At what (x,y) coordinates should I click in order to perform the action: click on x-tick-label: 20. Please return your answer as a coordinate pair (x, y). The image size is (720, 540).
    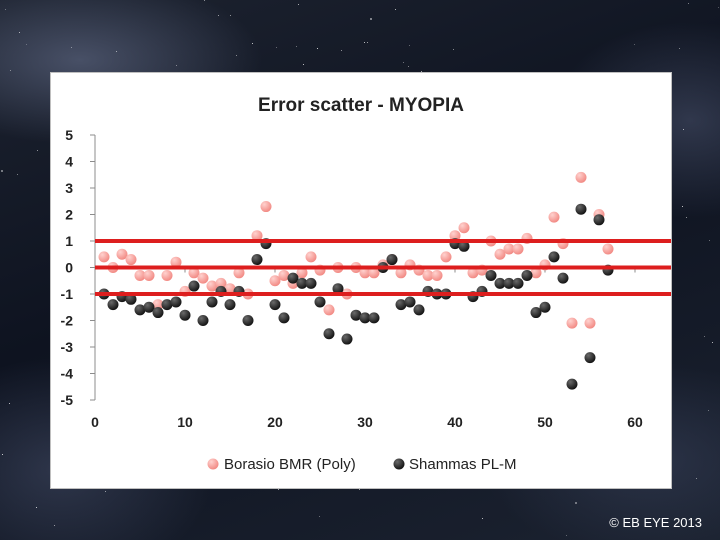
    Looking at the image, I should click on (275, 422).